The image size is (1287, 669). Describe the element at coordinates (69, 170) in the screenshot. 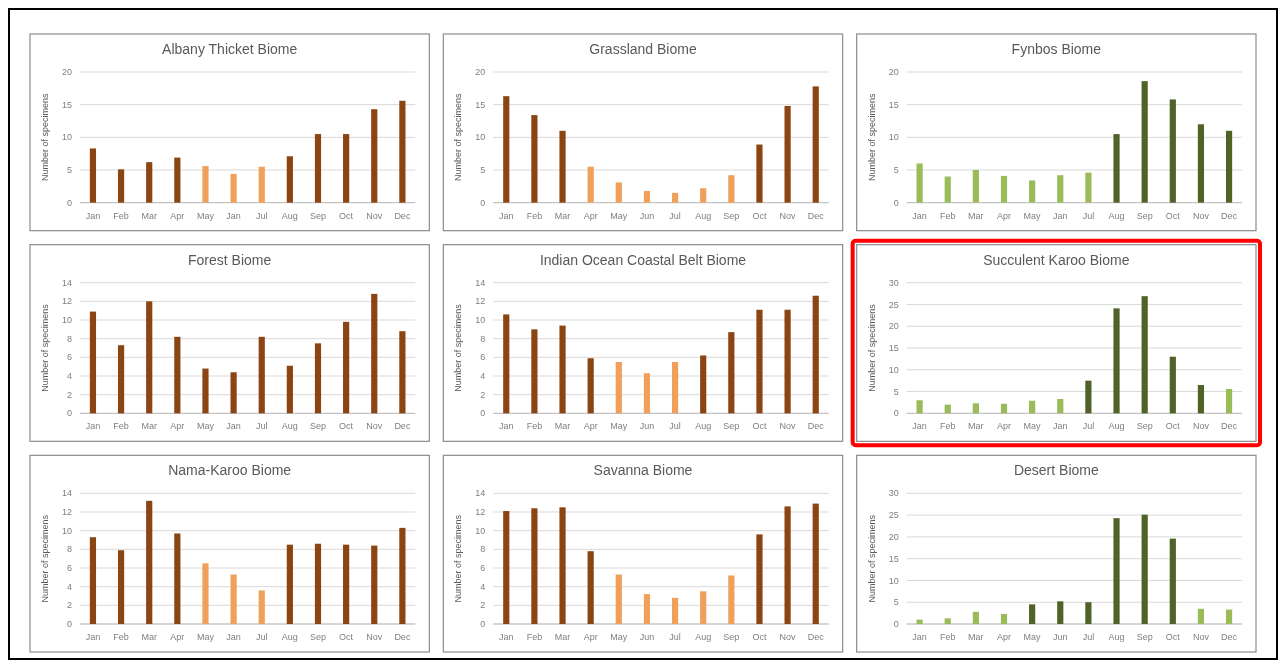

I see `y-tick-label: 5` at that location.